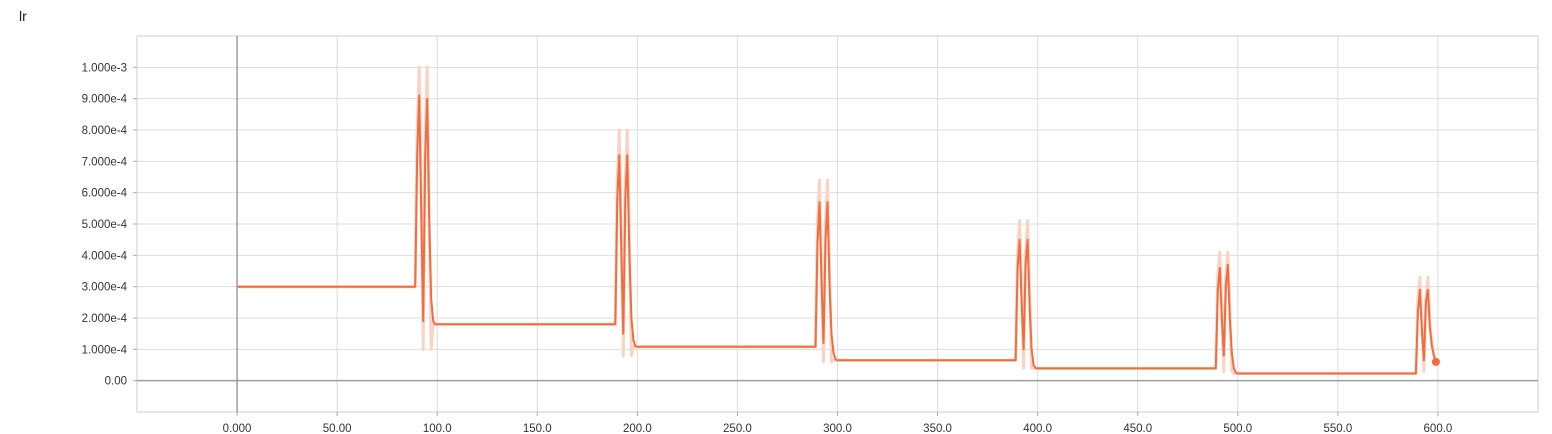 Image resolution: width=1552 pixels, height=434 pixels. Describe the element at coordinates (937, 428) in the screenshot. I see `x-tick-label: 350.0` at that location.